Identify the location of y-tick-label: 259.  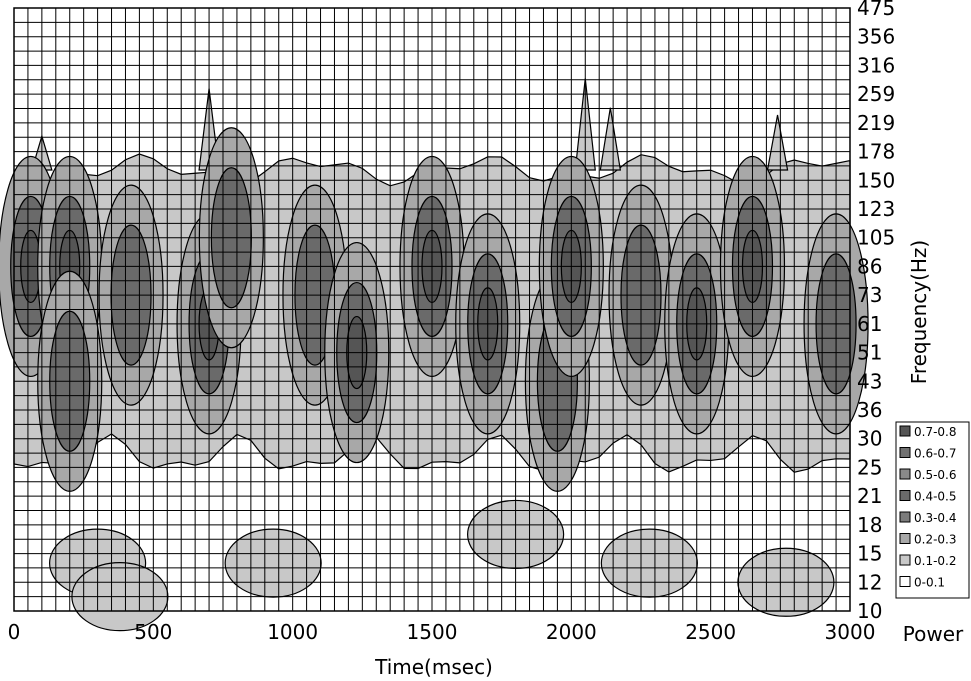
(876, 94).